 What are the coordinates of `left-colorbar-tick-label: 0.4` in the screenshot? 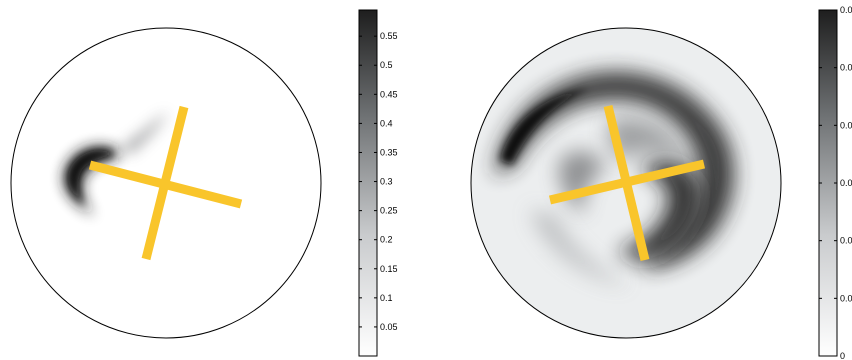 It's located at (386, 123).